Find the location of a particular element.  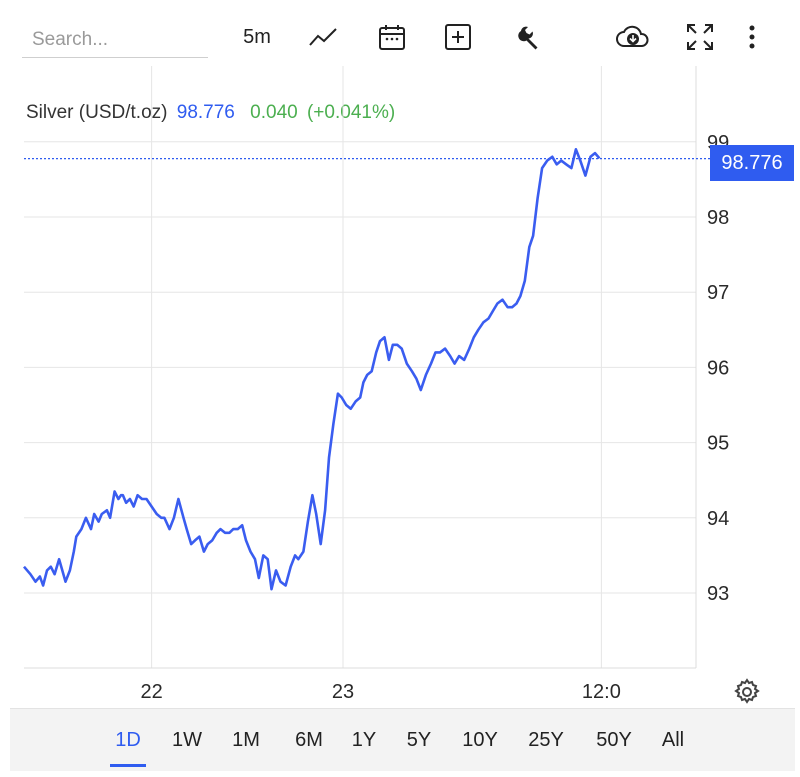

y-tick-label: 94 is located at coordinates (718, 519).